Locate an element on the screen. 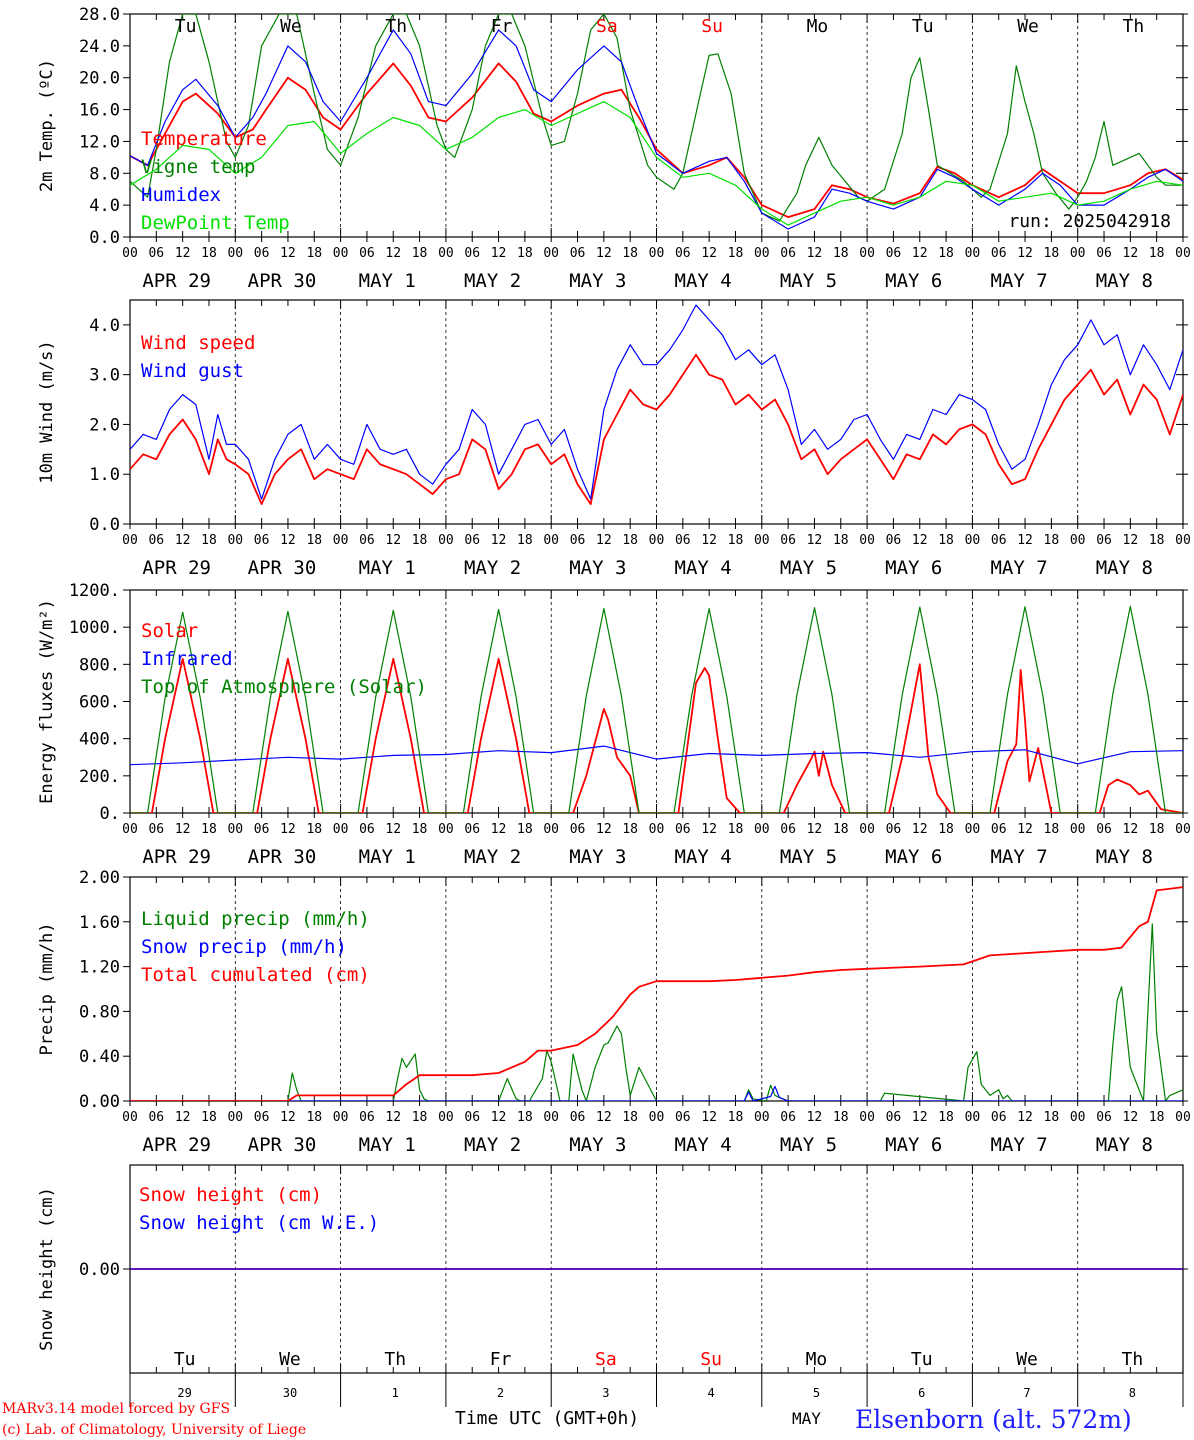 Image resolution: width=1194 pixels, height=1440 pixels. date-label: MAY 4 is located at coordinates (703, 1145).